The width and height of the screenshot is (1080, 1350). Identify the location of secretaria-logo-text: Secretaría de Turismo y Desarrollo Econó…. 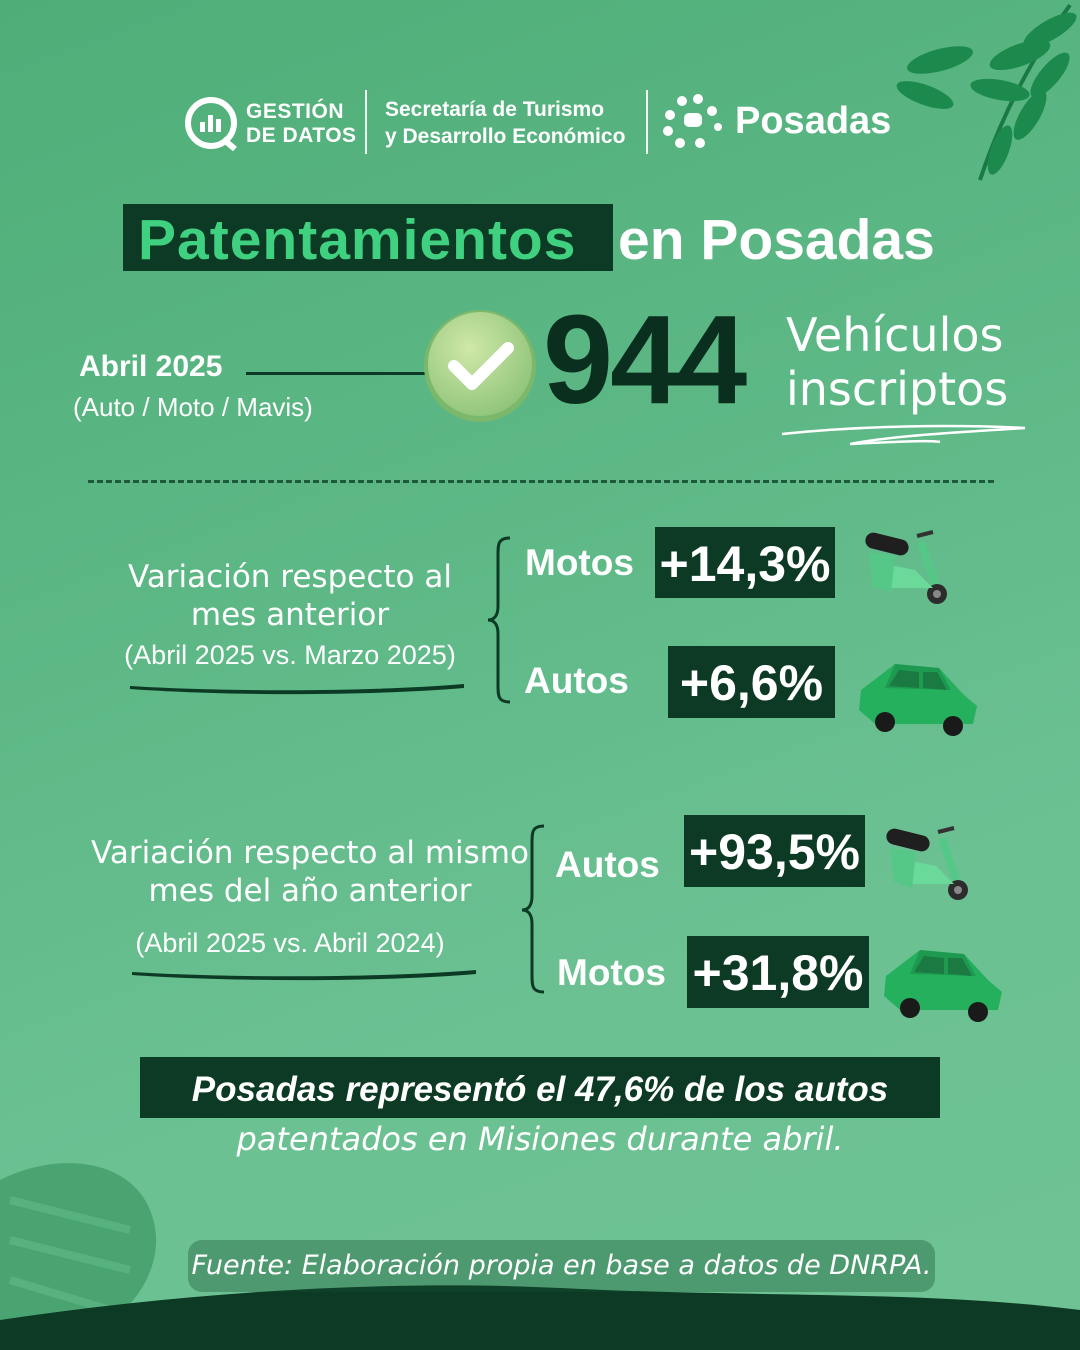
(505, 123).